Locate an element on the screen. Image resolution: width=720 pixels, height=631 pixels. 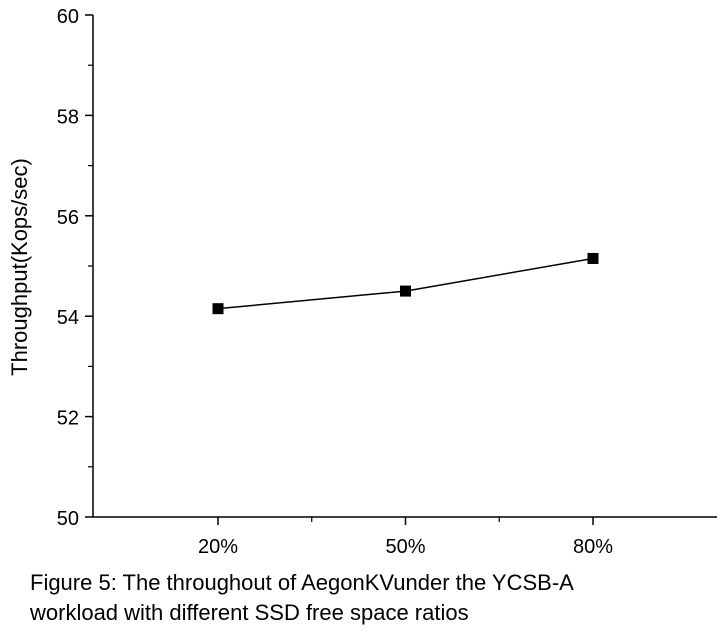
y-tick-label: 52 is located at coordinates (68, 419).